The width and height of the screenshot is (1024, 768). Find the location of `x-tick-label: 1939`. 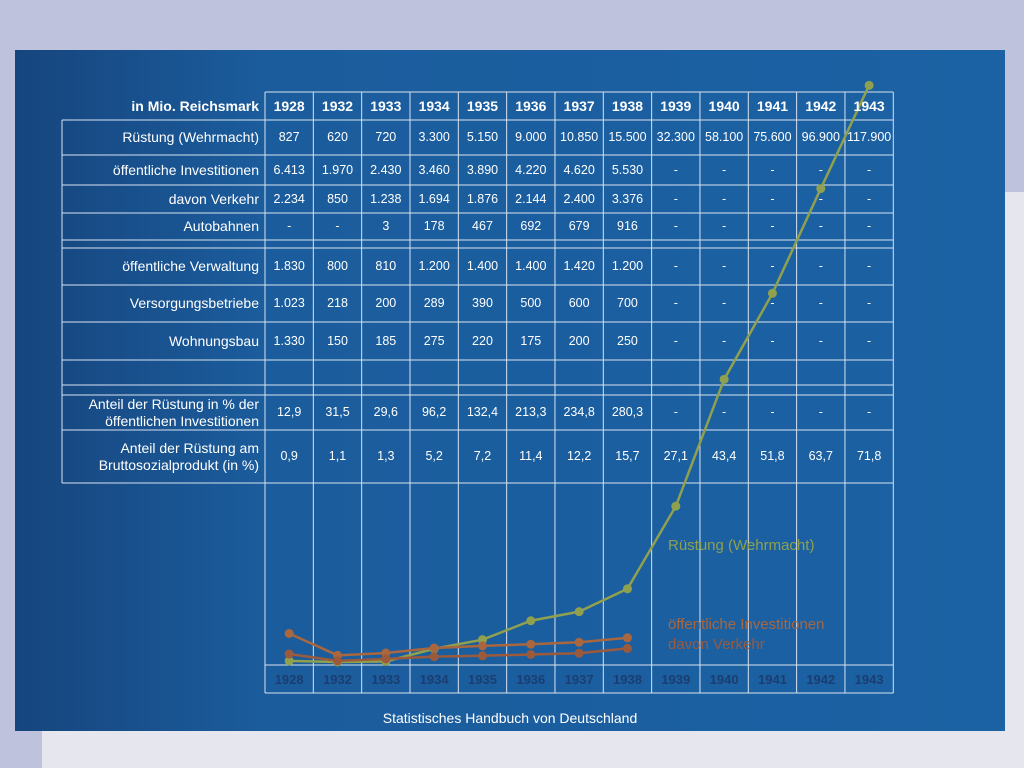

x-tick-label: 1939 is located at coordinates (676, 679).